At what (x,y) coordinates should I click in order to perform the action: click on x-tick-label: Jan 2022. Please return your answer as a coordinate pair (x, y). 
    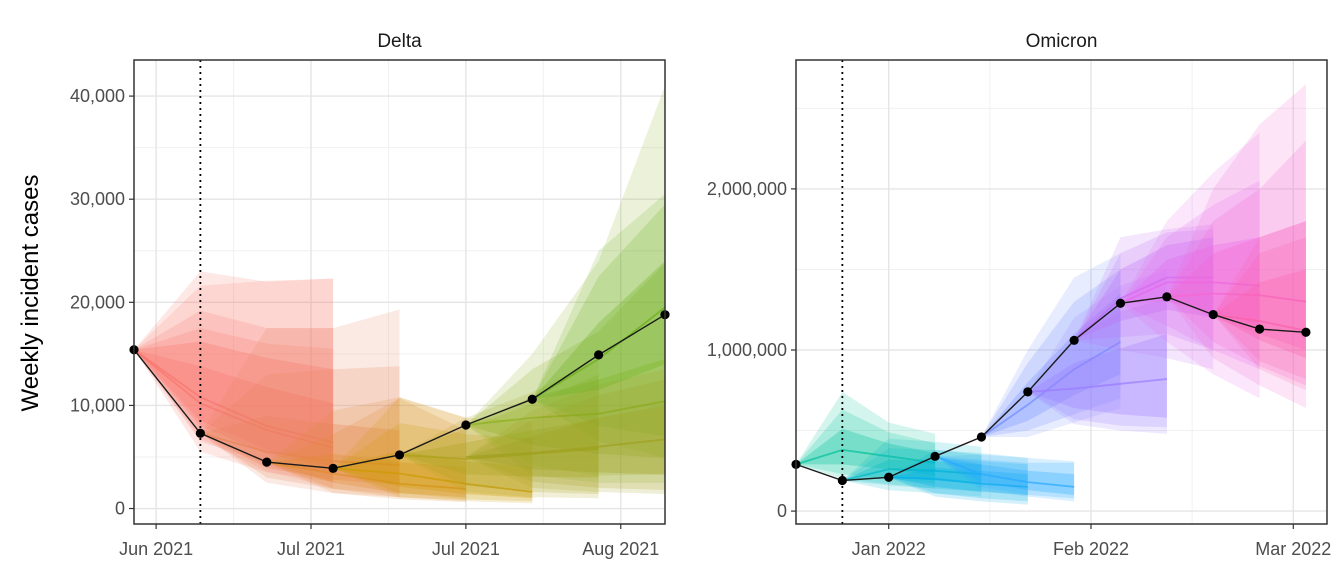
    Looking at the image, I should click on (889, 549).